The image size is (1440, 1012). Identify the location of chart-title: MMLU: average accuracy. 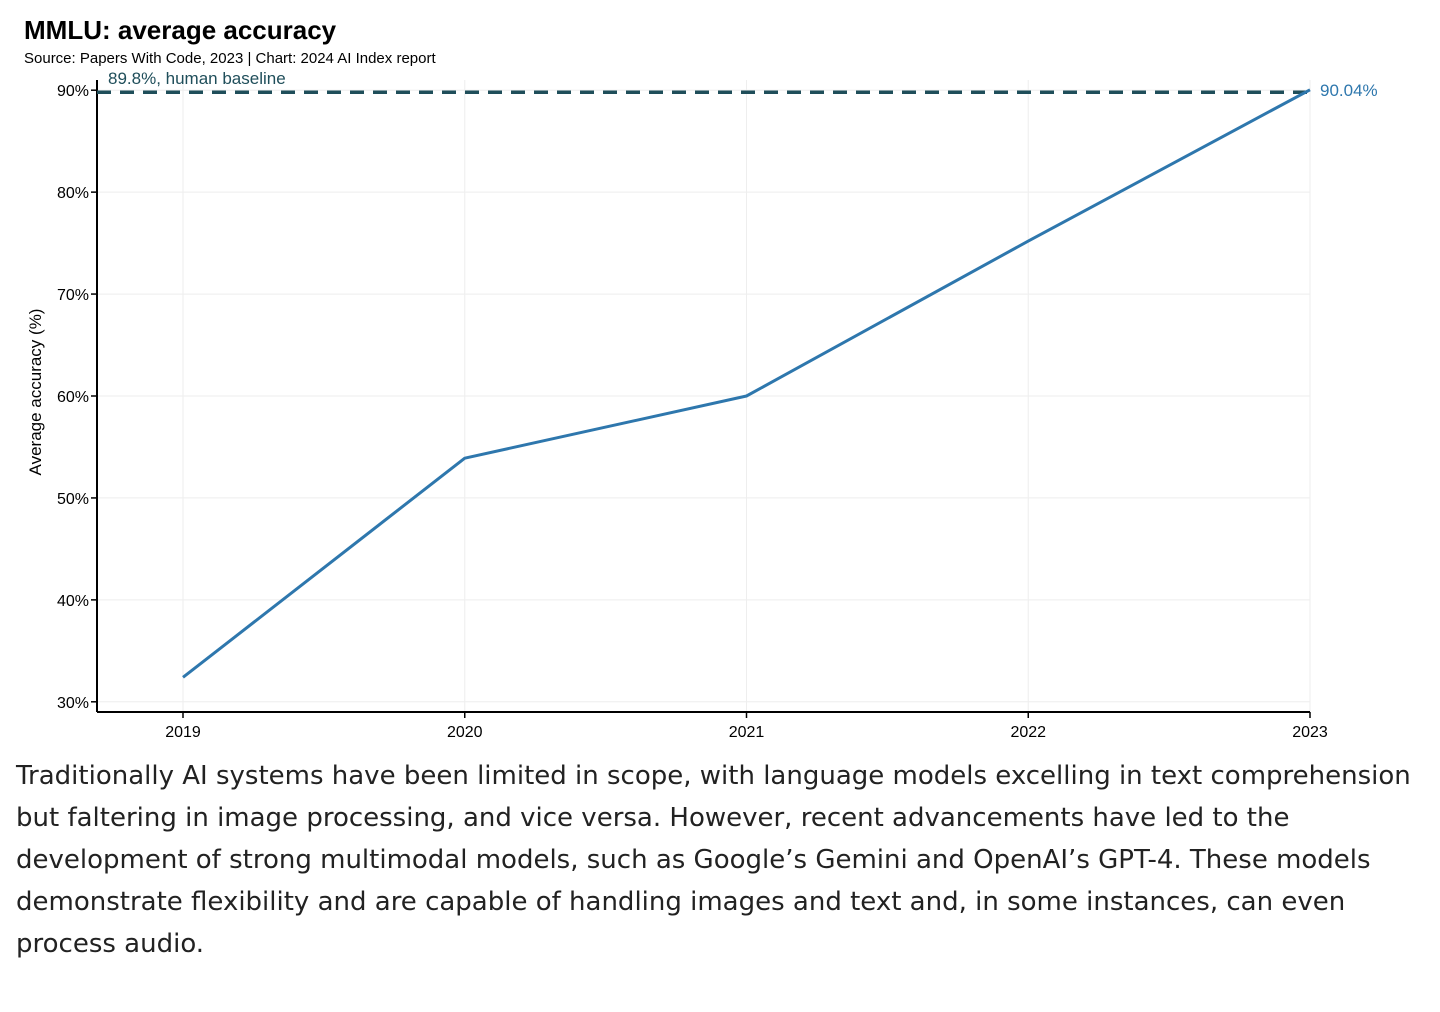
(180, 30).